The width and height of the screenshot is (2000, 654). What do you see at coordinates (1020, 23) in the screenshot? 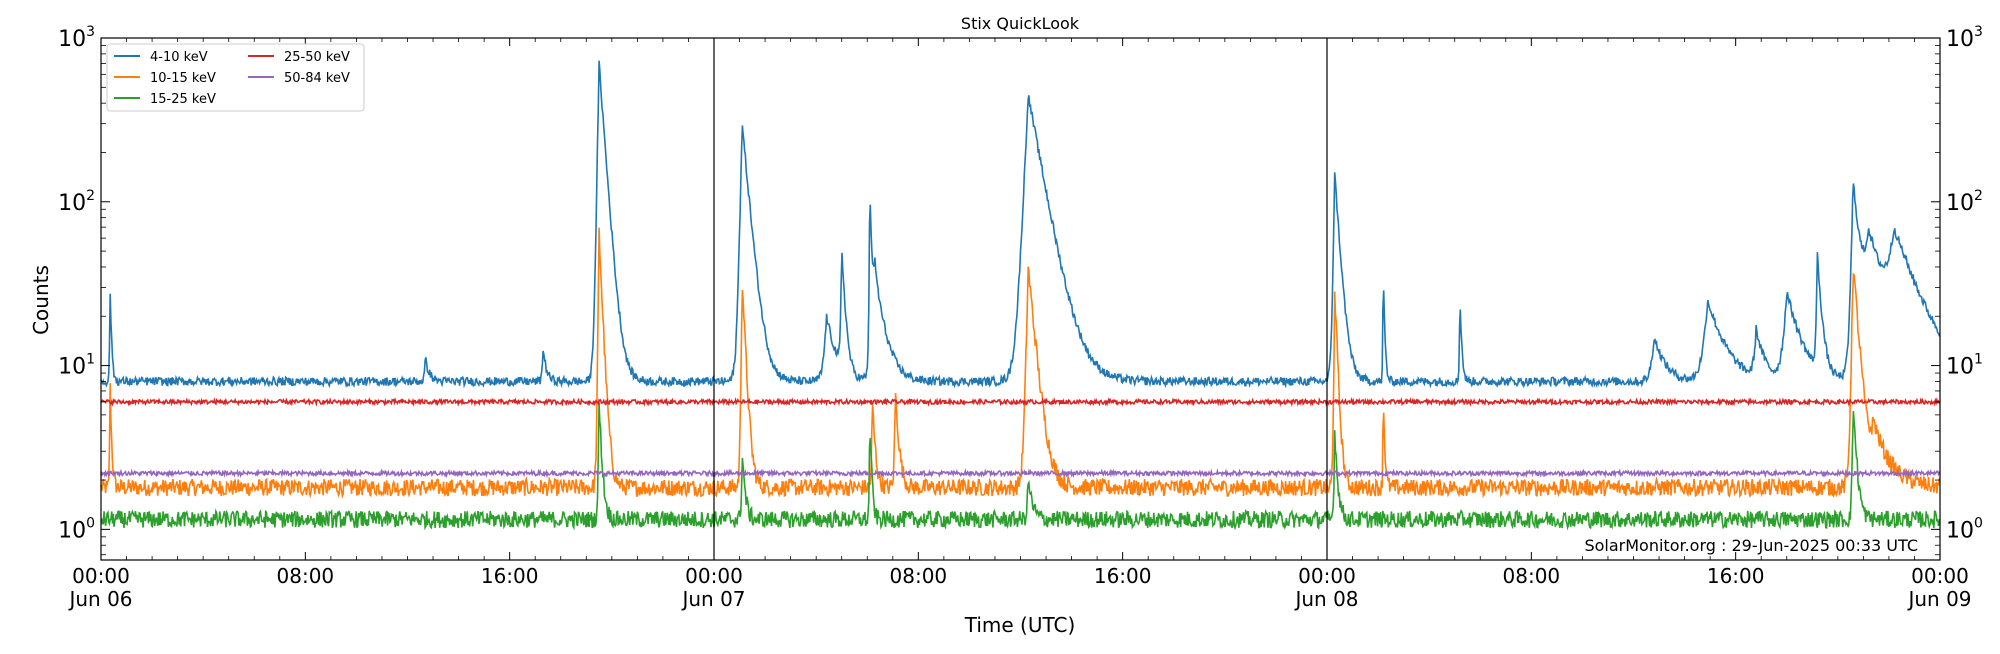
I see `chart-title: Stix QuickLook` at bounding box center [1020, 23].